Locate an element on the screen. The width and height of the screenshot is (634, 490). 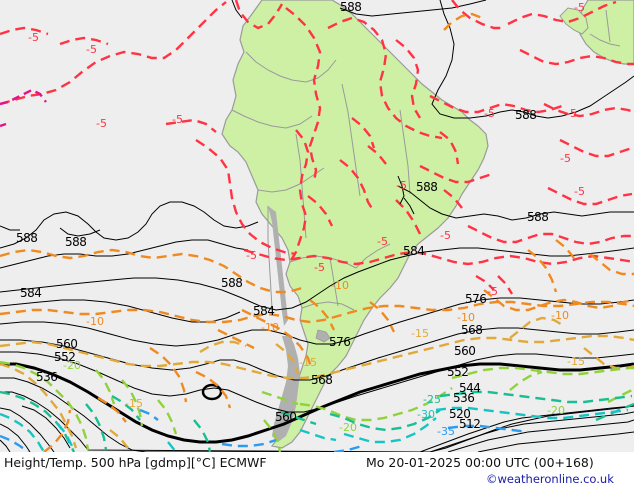
contour-520-right is located at coordinates (531, 431).